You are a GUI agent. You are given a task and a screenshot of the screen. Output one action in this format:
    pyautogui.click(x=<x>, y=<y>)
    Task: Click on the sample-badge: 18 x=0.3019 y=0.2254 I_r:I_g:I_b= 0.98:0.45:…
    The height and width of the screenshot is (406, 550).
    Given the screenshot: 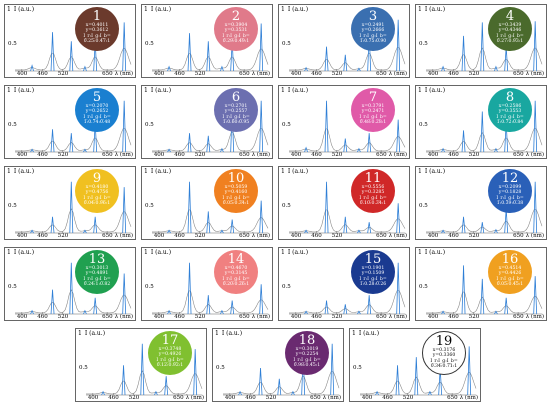 What is the action you would take?
    pyautogui.click(x=307, y=353)
    